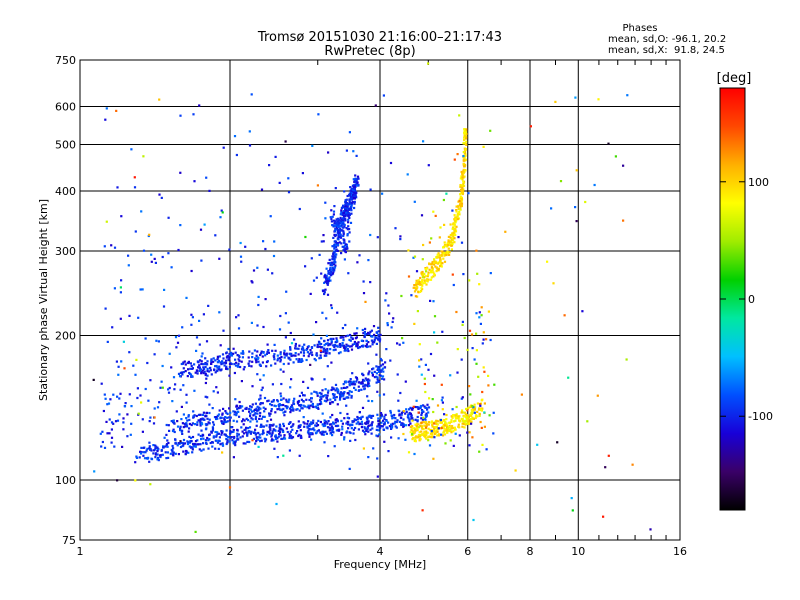  I want to click on y-tick-label: 200, so click(65, 336).